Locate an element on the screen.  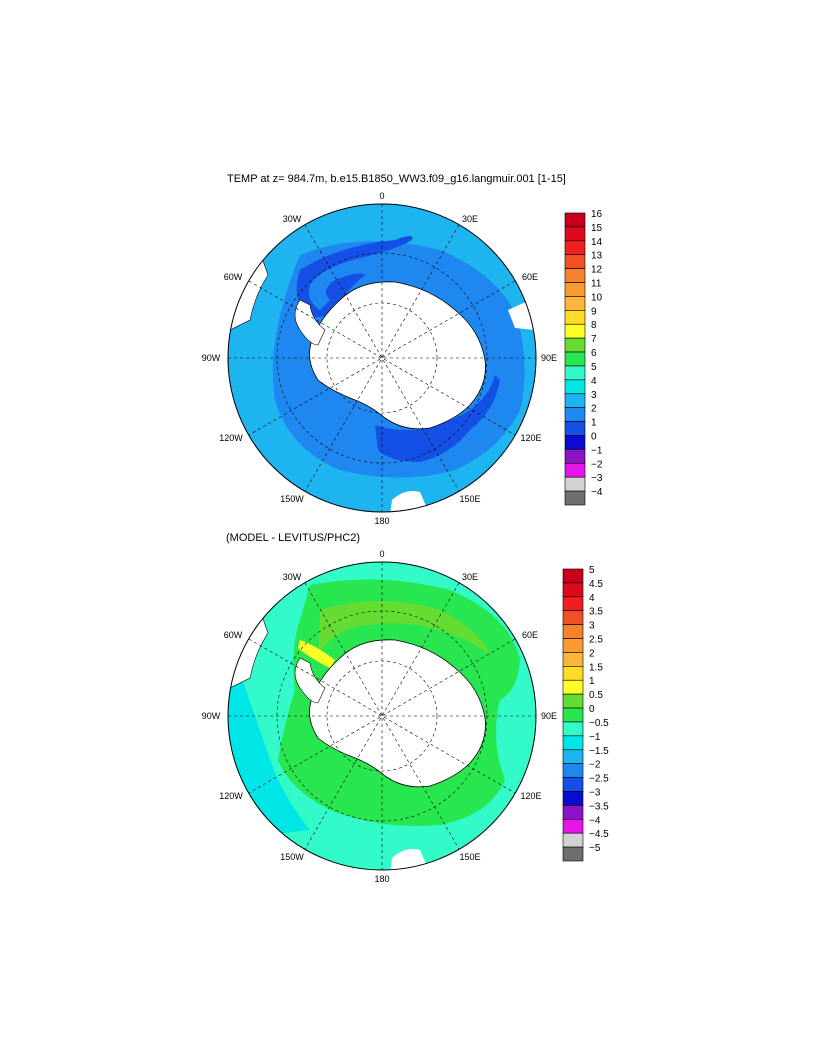
bottom-colorbar-tick-label: −5 is located at coordinates (595, 848).